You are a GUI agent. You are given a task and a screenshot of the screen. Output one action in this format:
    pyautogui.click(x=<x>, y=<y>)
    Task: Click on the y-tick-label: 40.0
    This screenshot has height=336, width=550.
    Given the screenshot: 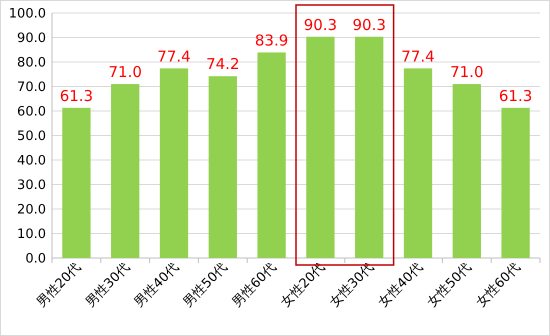 What is the action you would take?
    pyautogui.click(x=31, y=161)
    